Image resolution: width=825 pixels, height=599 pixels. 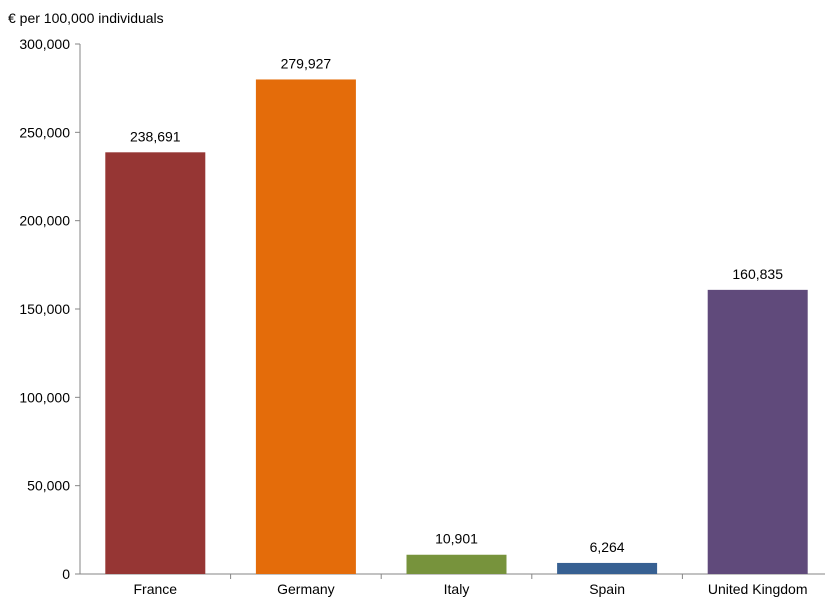 I want to click on x-tick-label: France, so click(x=156, y=589).